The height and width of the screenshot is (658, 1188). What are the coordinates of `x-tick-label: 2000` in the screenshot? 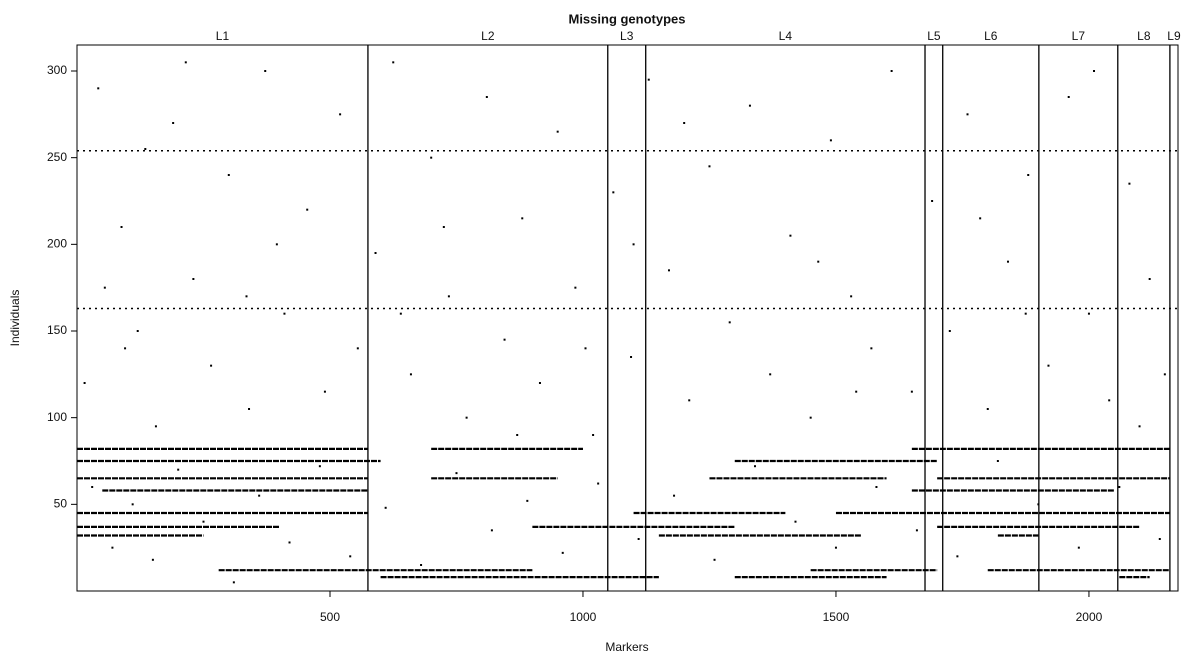 It's located at (1089, 617).